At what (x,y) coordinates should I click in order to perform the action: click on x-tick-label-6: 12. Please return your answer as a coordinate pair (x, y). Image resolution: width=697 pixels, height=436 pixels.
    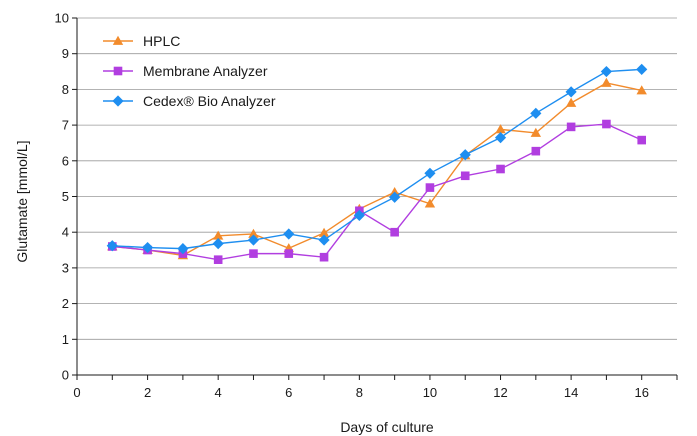
    Looking at the image, I should click on (500, 392).